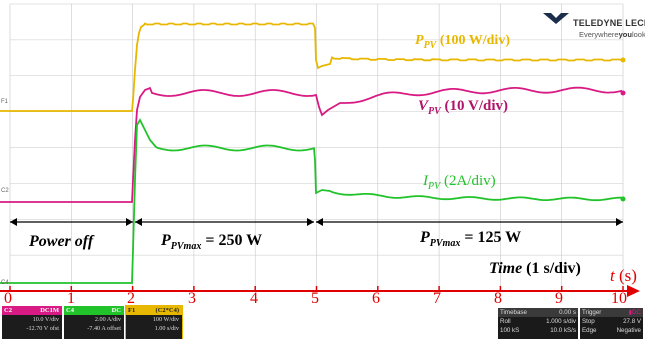 This screenshot has height=339, width=645. What do you see at coordinates (32, 310) in the screenshot?
I see `channel-descriptor-header: C2 DC1M` at bounding box center [32, 310].